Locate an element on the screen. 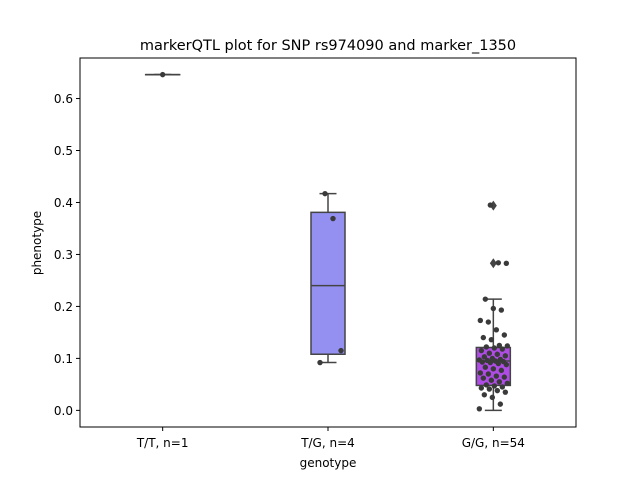  y-axis: 0.0 0.1 0.2 0.3 0.4 0.5 0.6 is located at coordinates (67, 255).